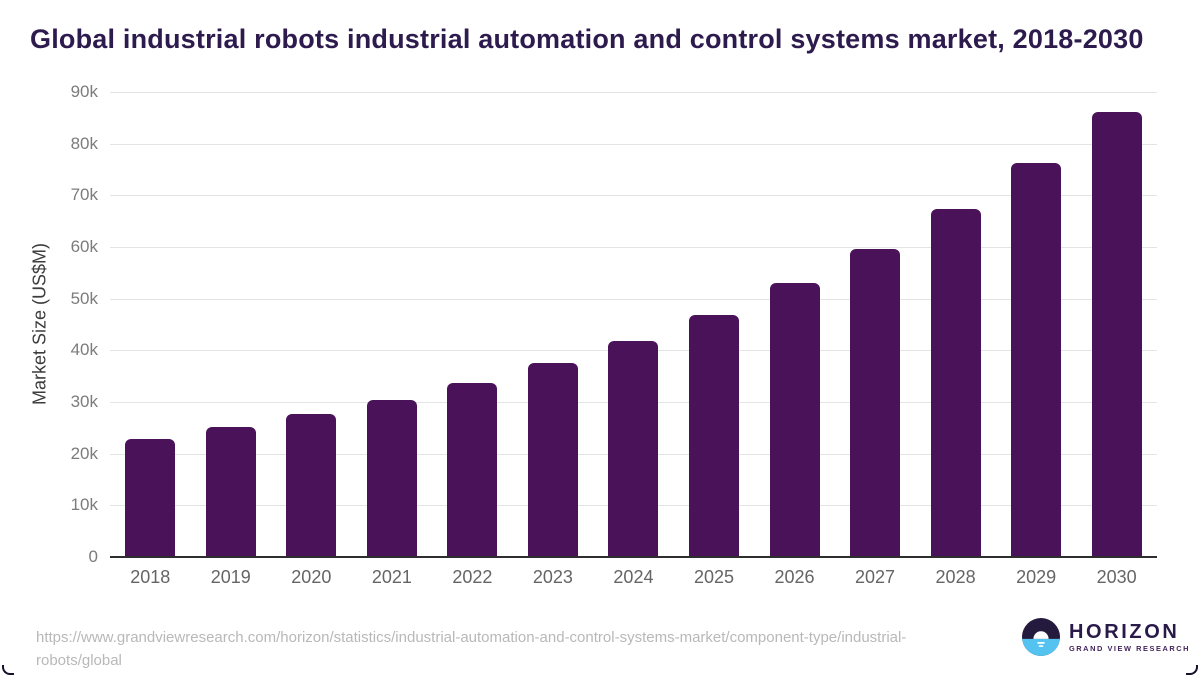 This screenshot has height=675, width=1200. I want to click on x-tick-label-2019: 2019, so click(230, 577).